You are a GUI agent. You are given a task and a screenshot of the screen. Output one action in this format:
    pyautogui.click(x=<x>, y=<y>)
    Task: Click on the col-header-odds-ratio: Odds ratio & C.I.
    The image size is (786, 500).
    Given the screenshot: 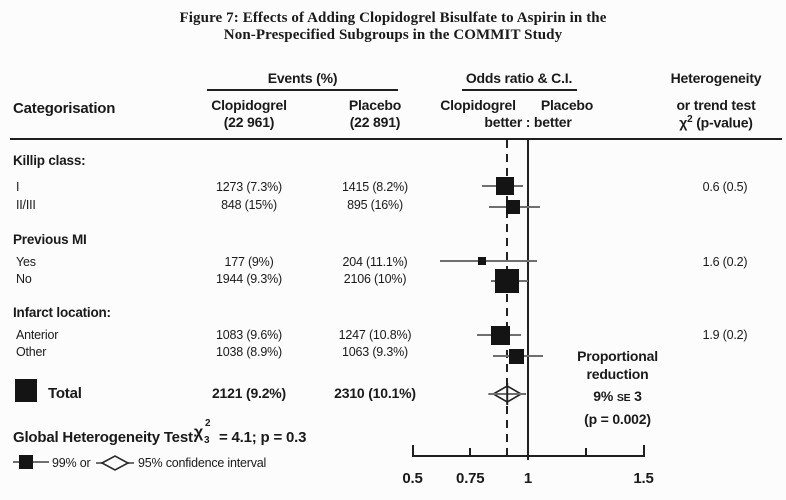 What is the action you would take?
    pyautogui.click(x=519, y=78)
    